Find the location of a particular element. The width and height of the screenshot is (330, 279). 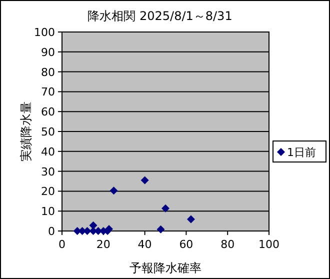

y-tick-label: 70 is located at coordinates (48, 92).